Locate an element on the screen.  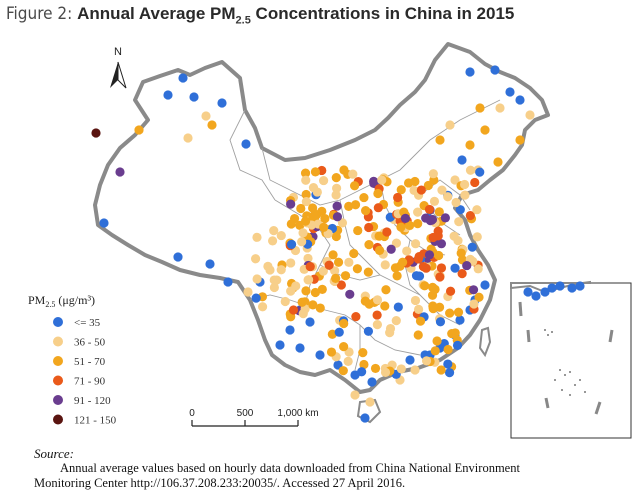
south-china-sea-inset is located at coordinates (571, 359).